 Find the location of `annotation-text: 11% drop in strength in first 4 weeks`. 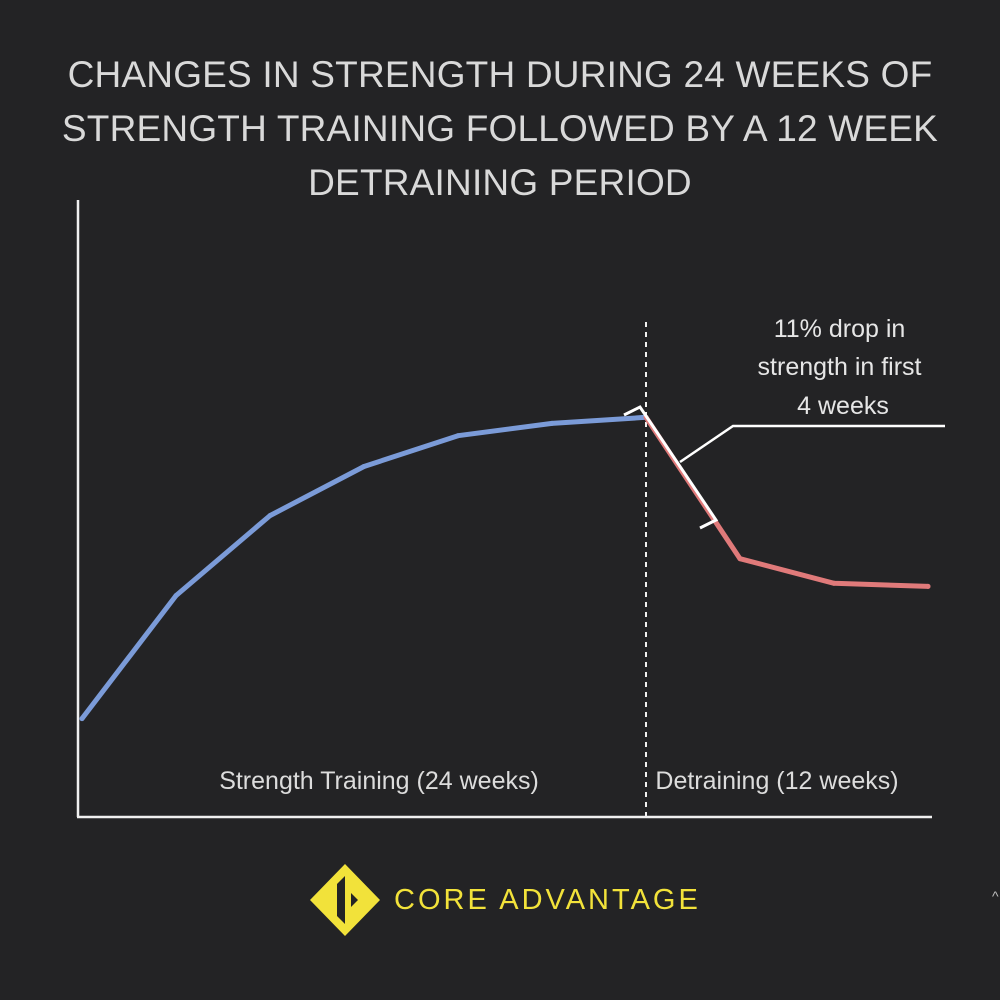

annotation-text: 11% drop in strength in first 4 weeks is located at coordinates (843, 367).